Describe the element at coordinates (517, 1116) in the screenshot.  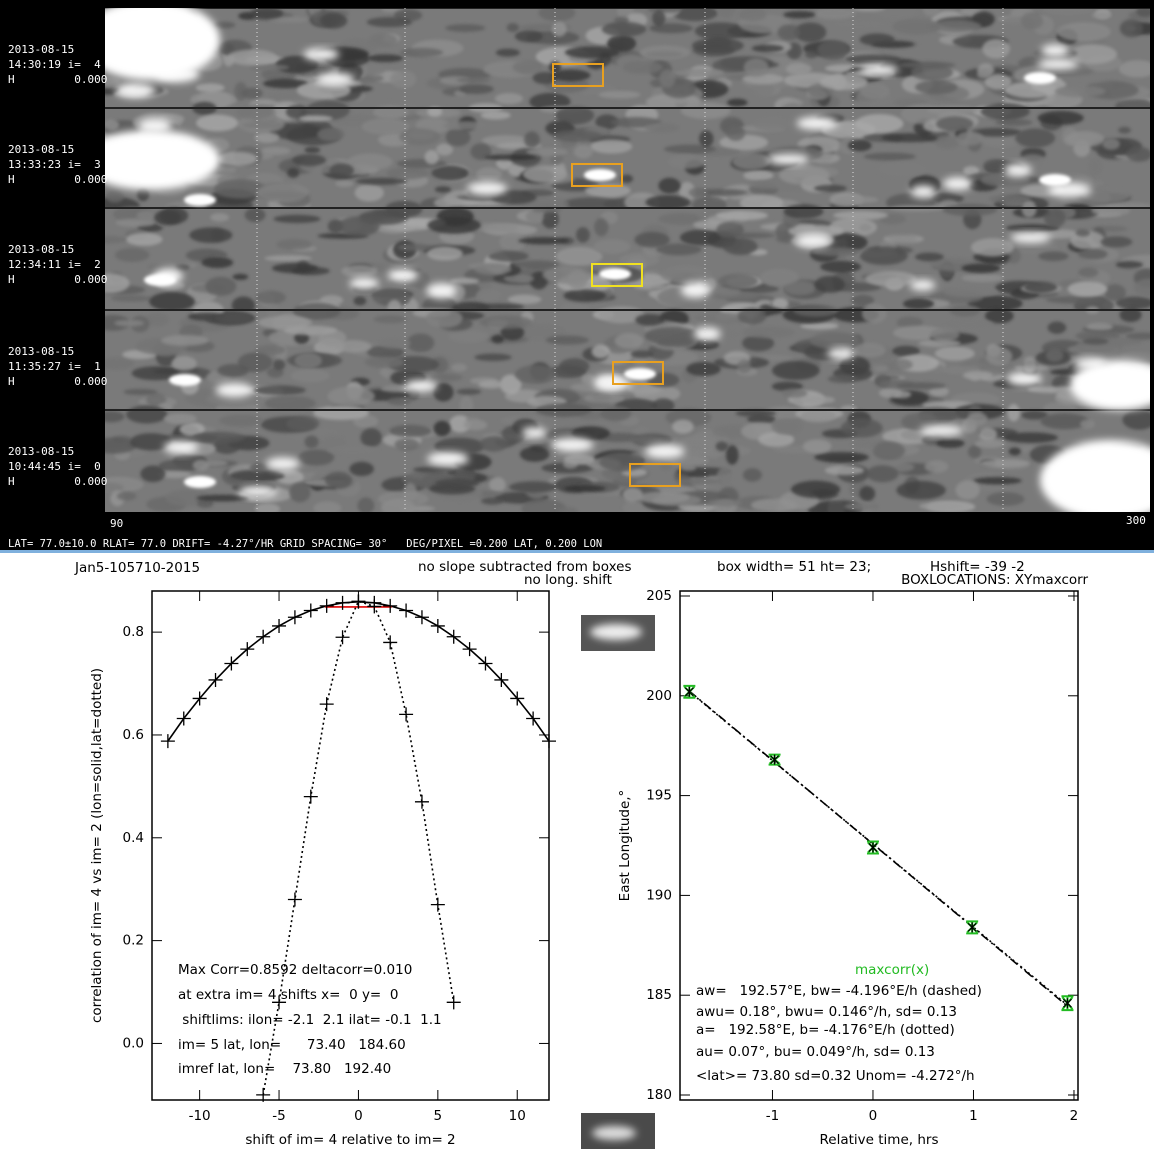
I see `x-tick-label: 10` at that location.